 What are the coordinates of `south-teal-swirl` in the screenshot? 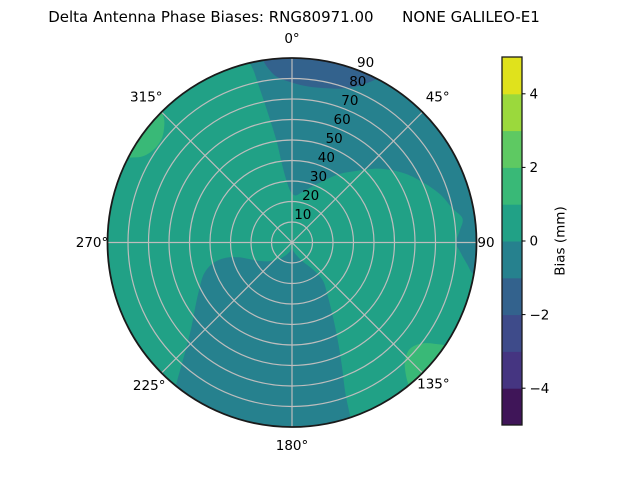 It's located at (264, 337).